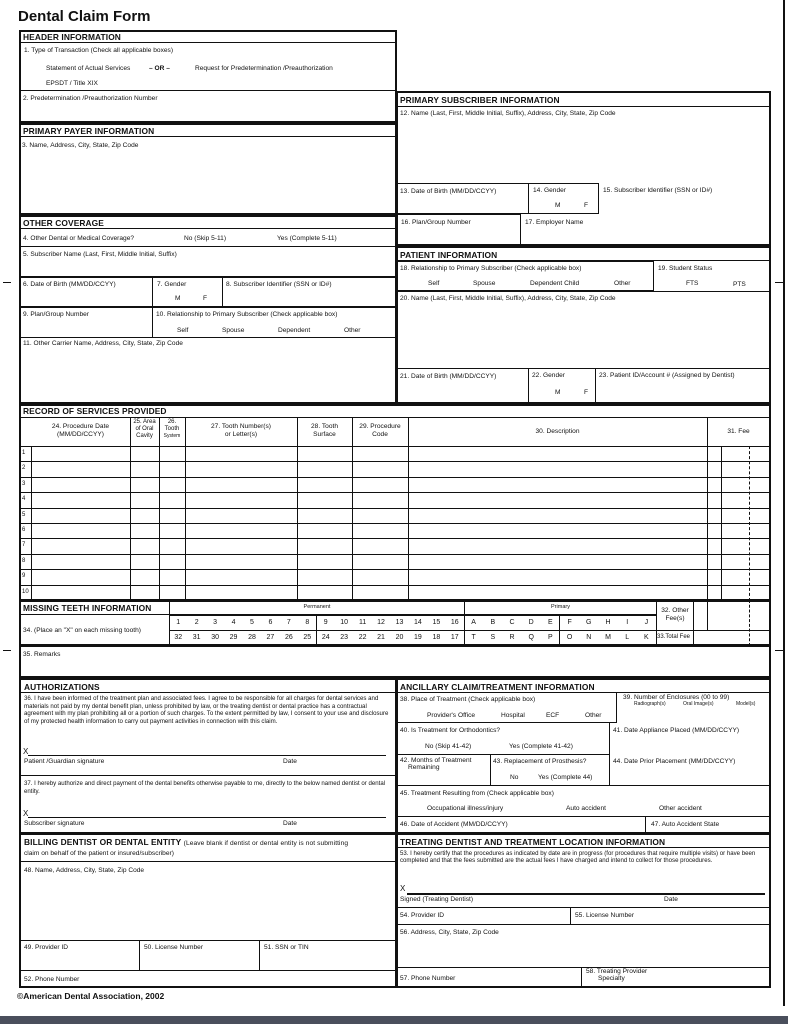 This screenshot has width=788, height=1024. What do you see at coordinates (586, 392) in the screenshot?
I see `item22-f-checkbox: F` at bounding box center [586, 392].